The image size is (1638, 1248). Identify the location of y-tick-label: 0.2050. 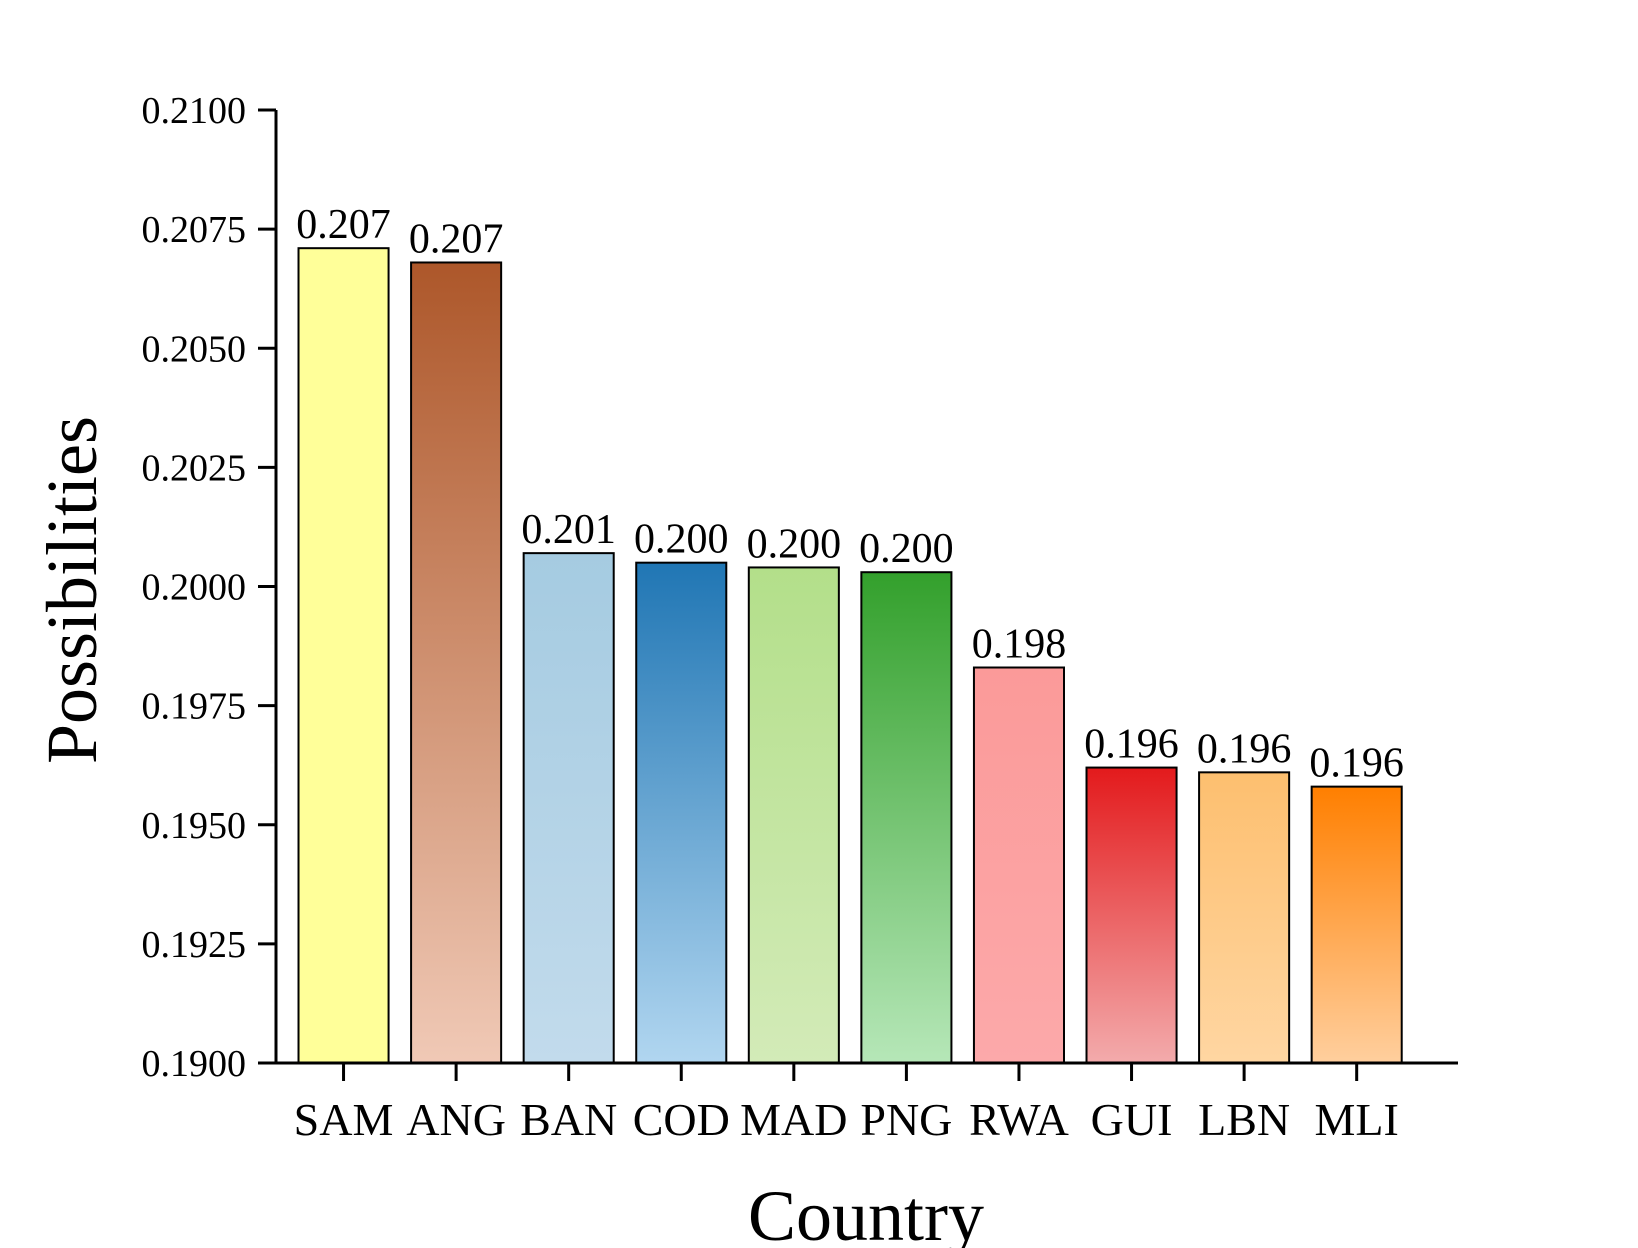
(194, 349).